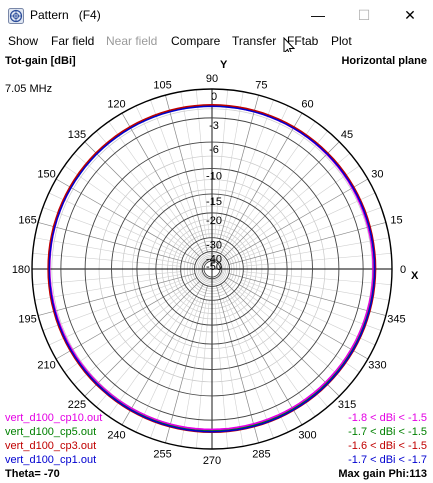 The image size is (433, 483). I want to click on angle-label: 270, so click(212, 461).